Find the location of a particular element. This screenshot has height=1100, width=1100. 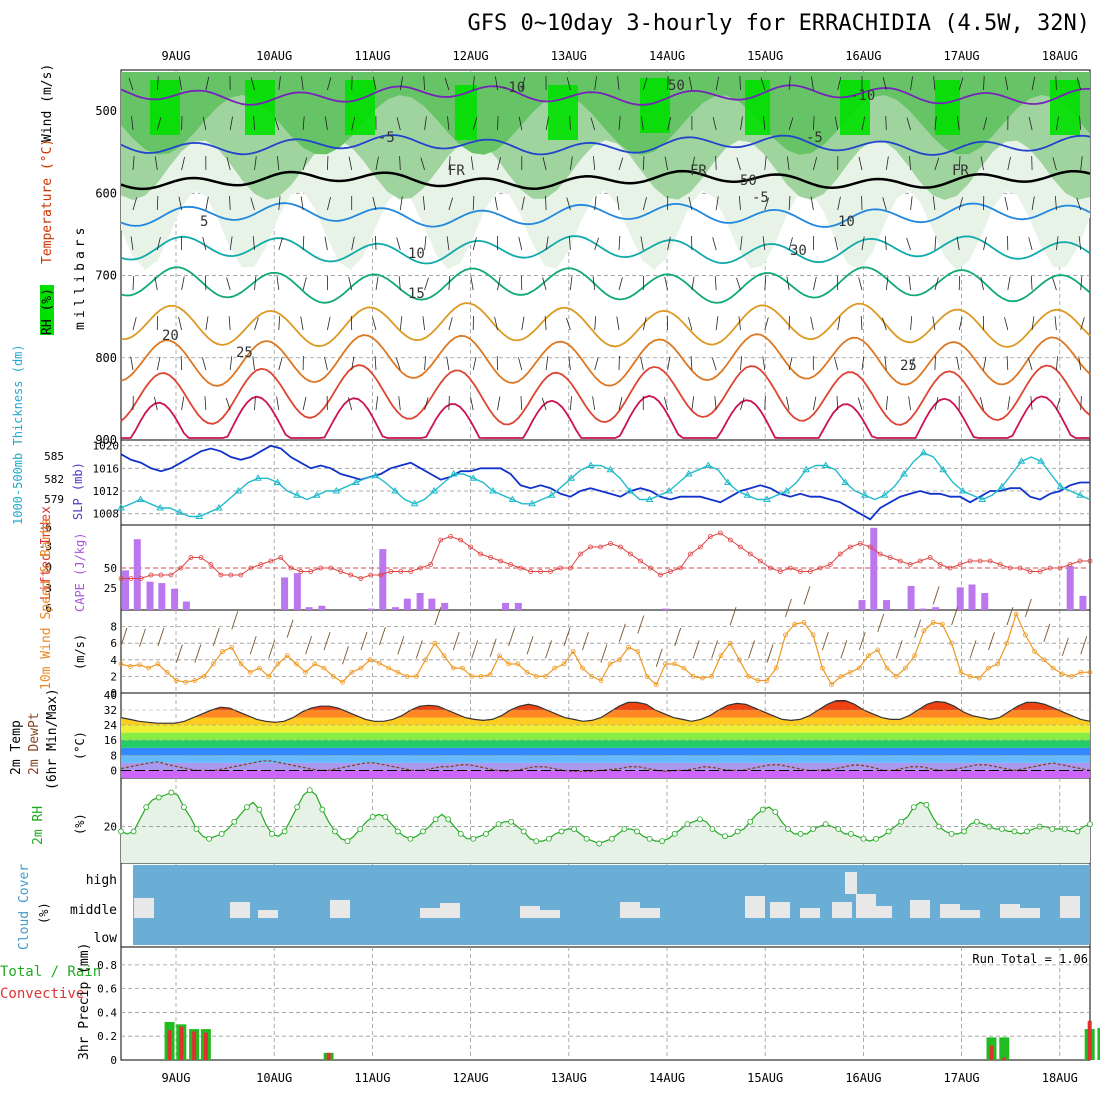

pressure-tick: 700 is located at coordinates (106, 276).